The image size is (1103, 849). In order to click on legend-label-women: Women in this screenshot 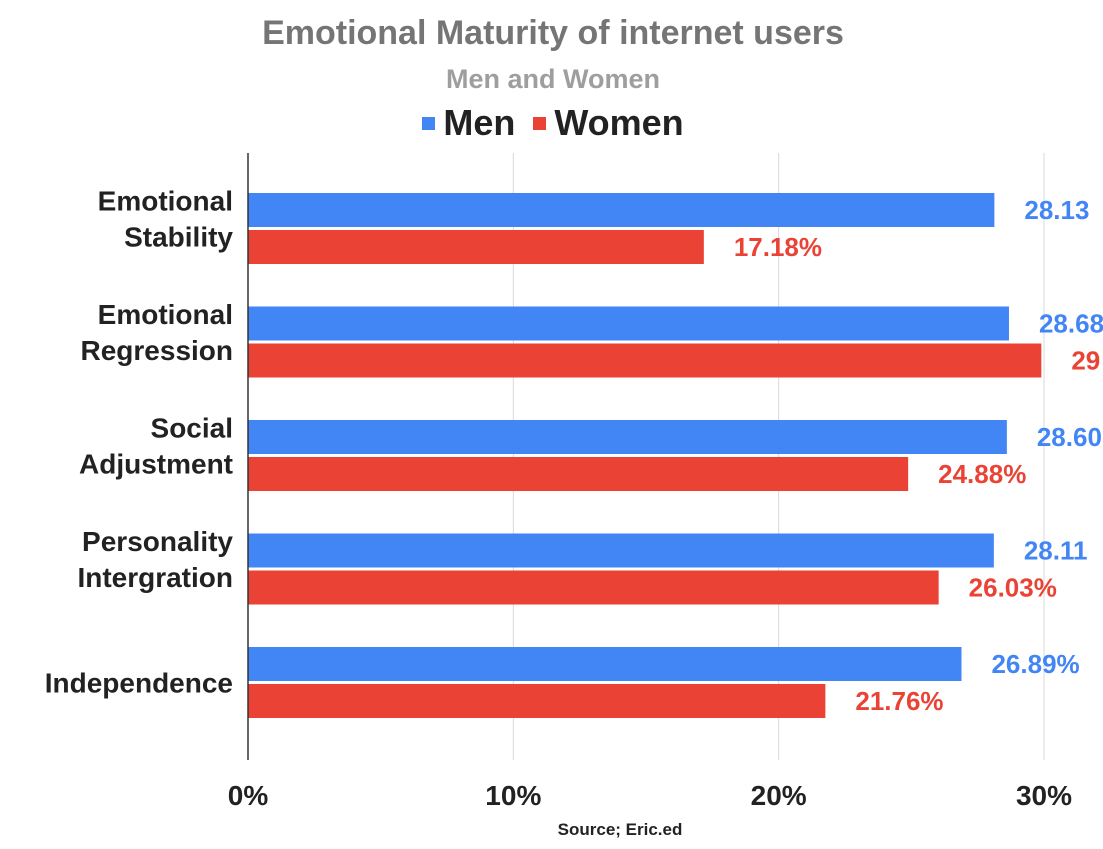, I will do `click(619, 122)`.